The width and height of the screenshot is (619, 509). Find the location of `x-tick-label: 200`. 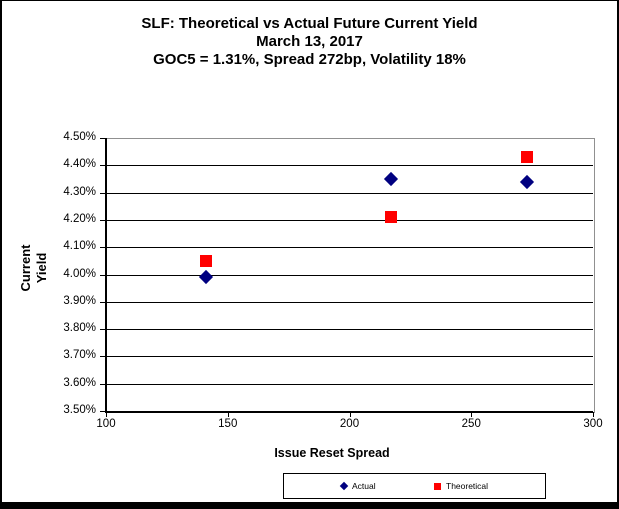

x-tick-label: 200 is located at coordinates (349, 424).